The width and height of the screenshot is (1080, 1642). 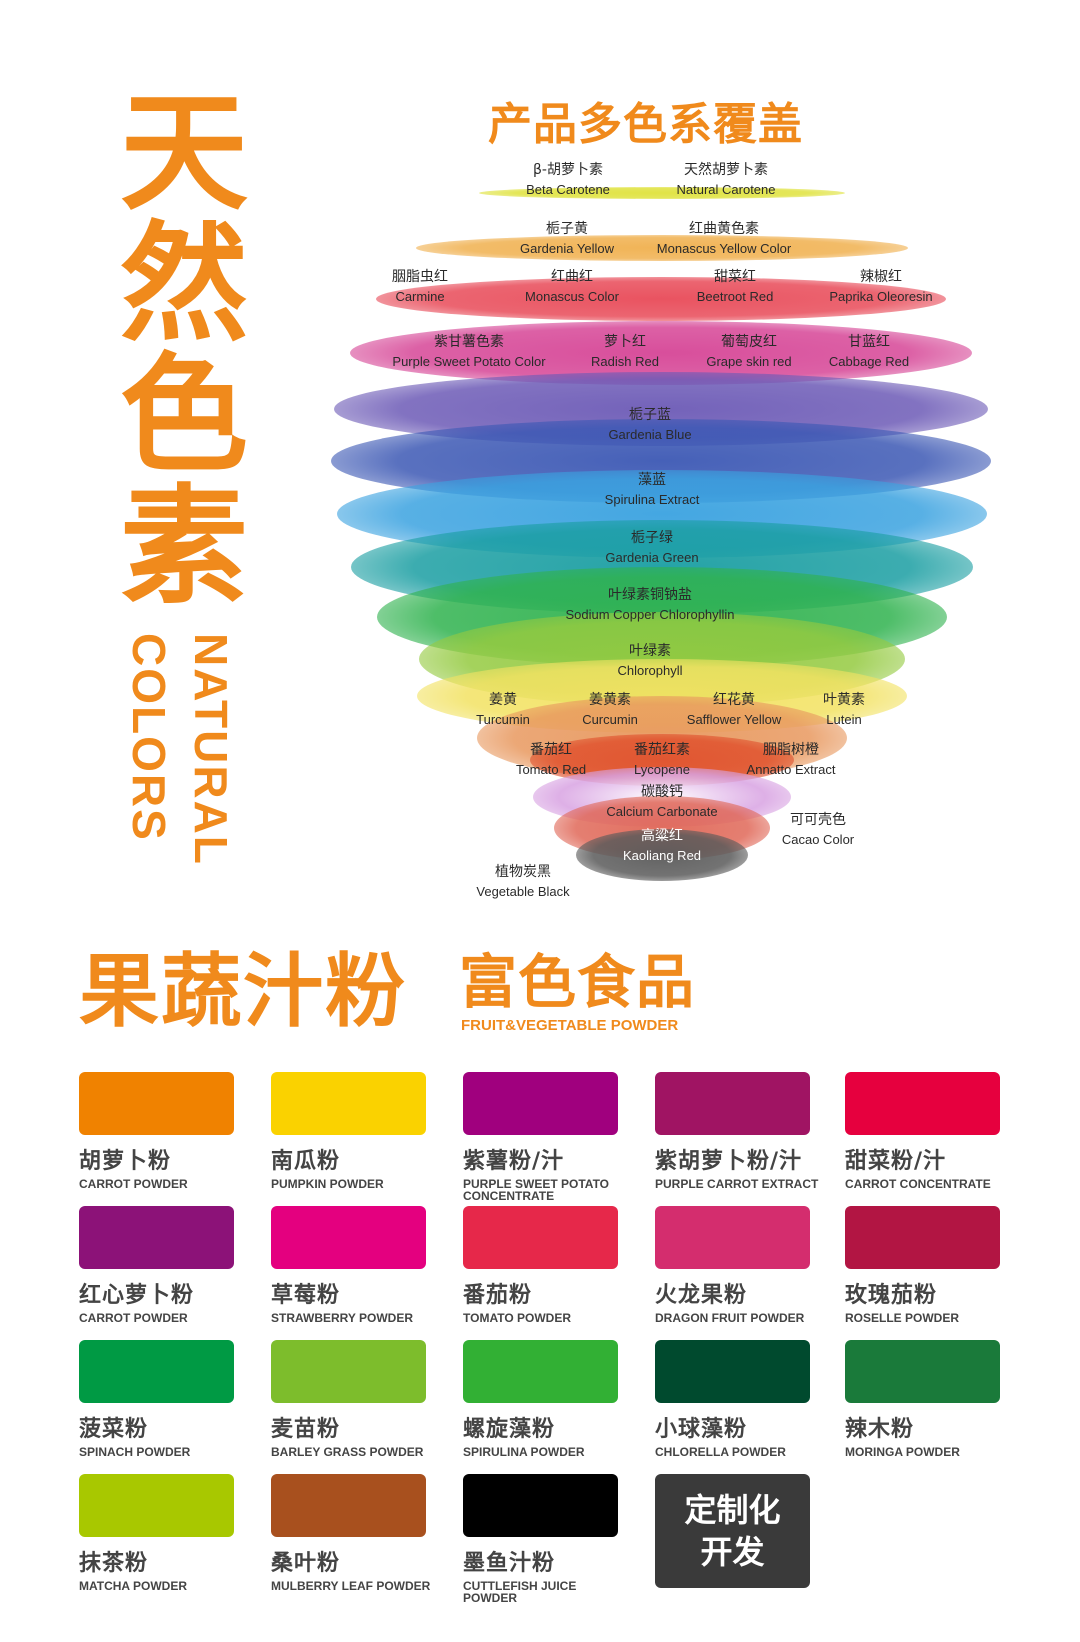 I want to click on product-name-en: MULBERRY LEAF POWDER, so click(x=351, y=1586).